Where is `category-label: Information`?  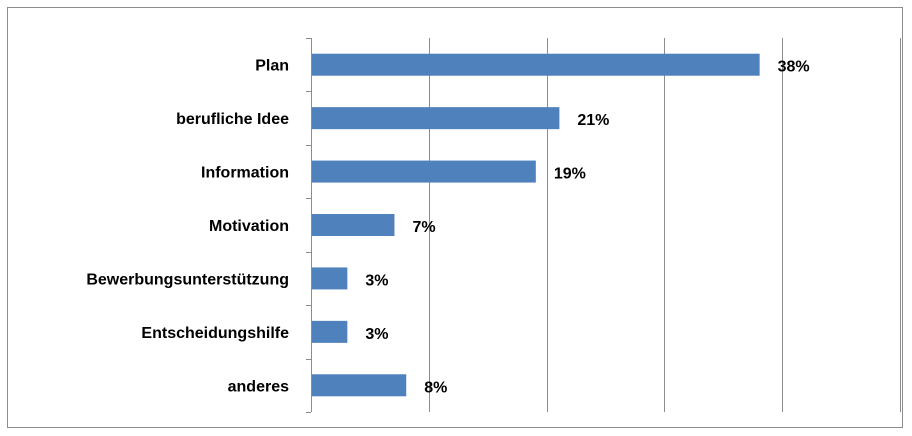
category-label: Information is located at coordinates (245, 173).